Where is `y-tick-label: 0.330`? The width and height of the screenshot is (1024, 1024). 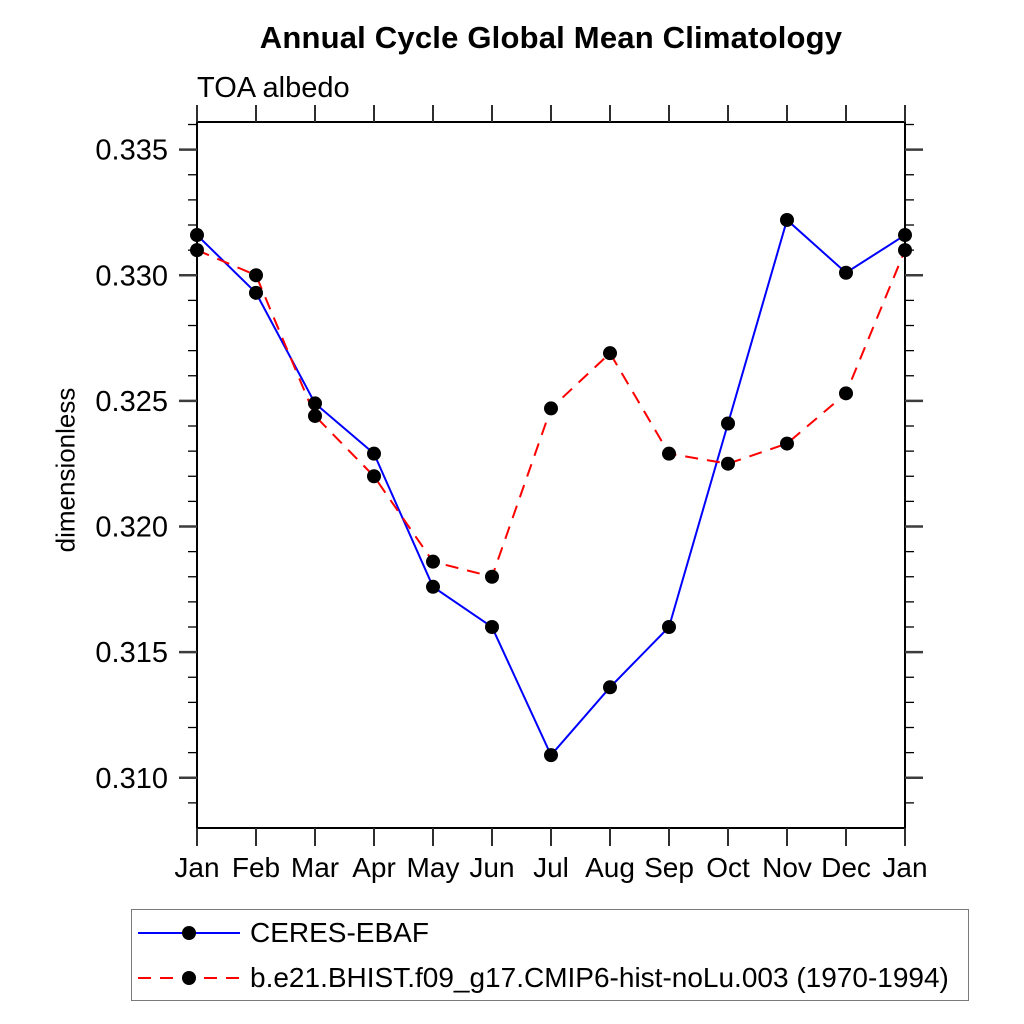
y-tick-label: 0.330 is located at coordinates (131, 276).